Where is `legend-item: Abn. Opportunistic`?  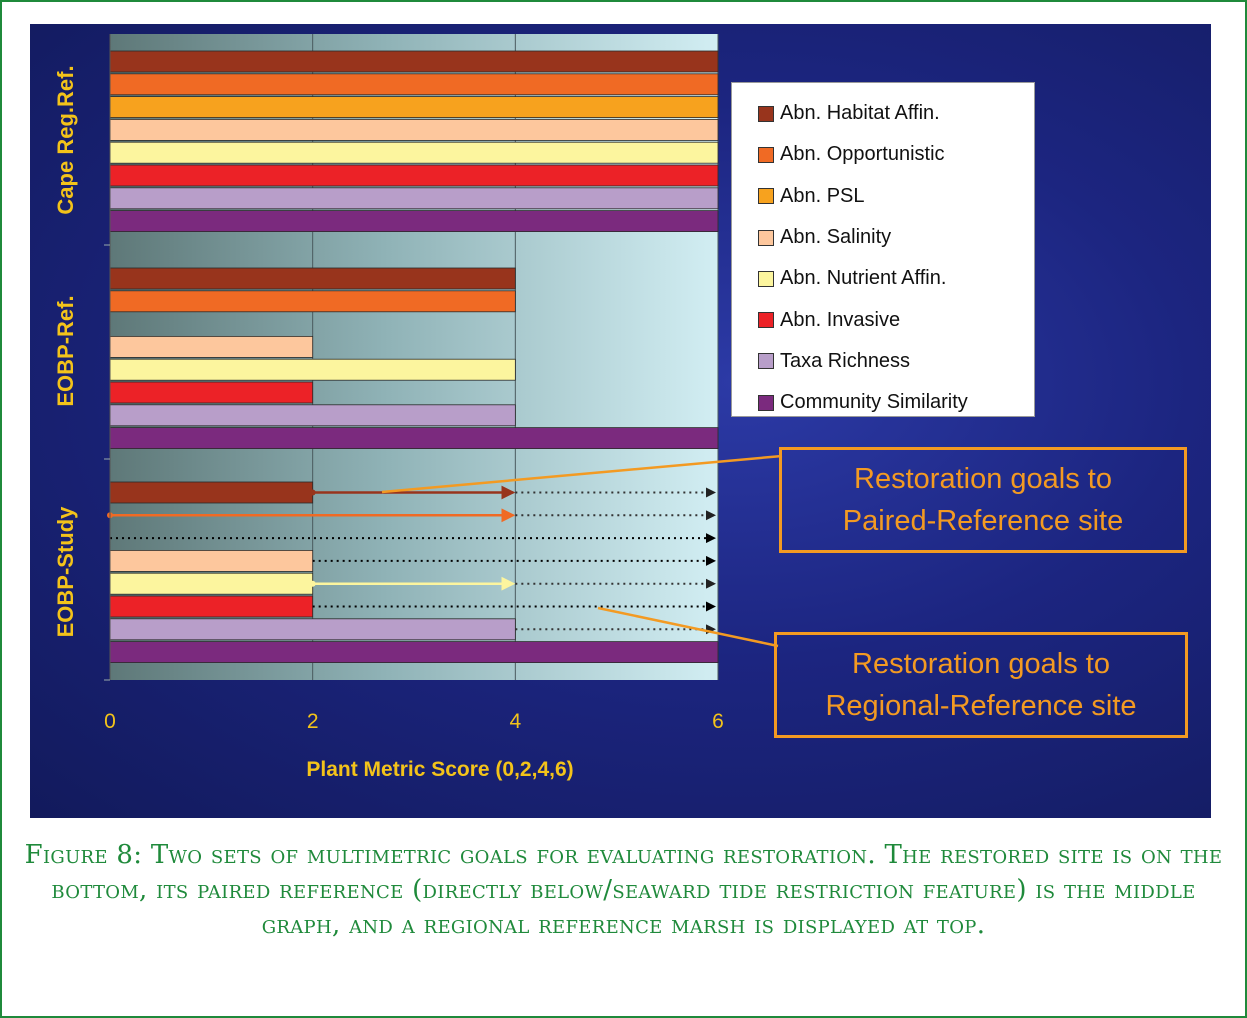 legend-item: Abn. Opportunistic is located at coordinates (883, 154).